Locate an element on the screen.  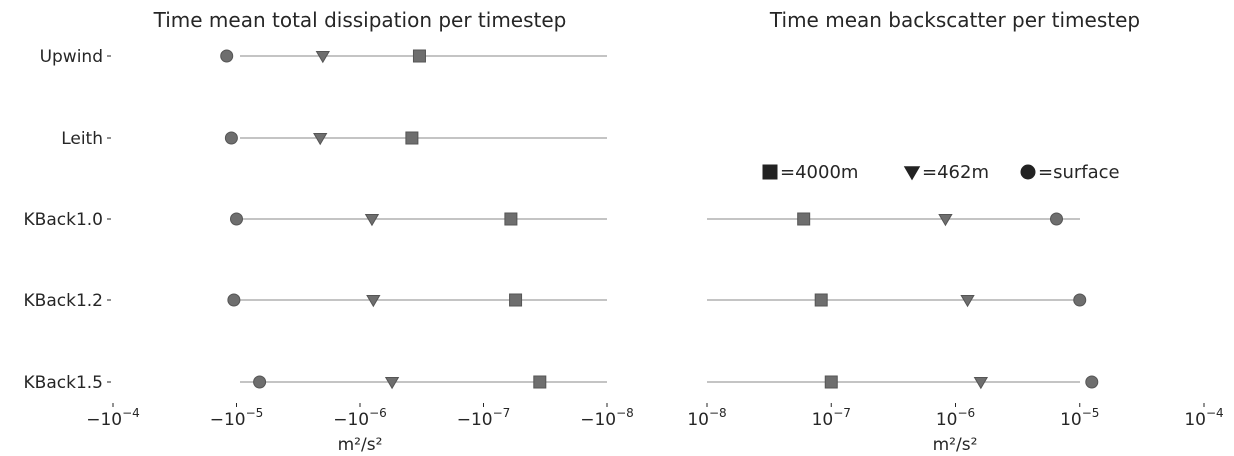
backscatter-x-tick-exponent: −4 is located at coordinates (1215, 413).